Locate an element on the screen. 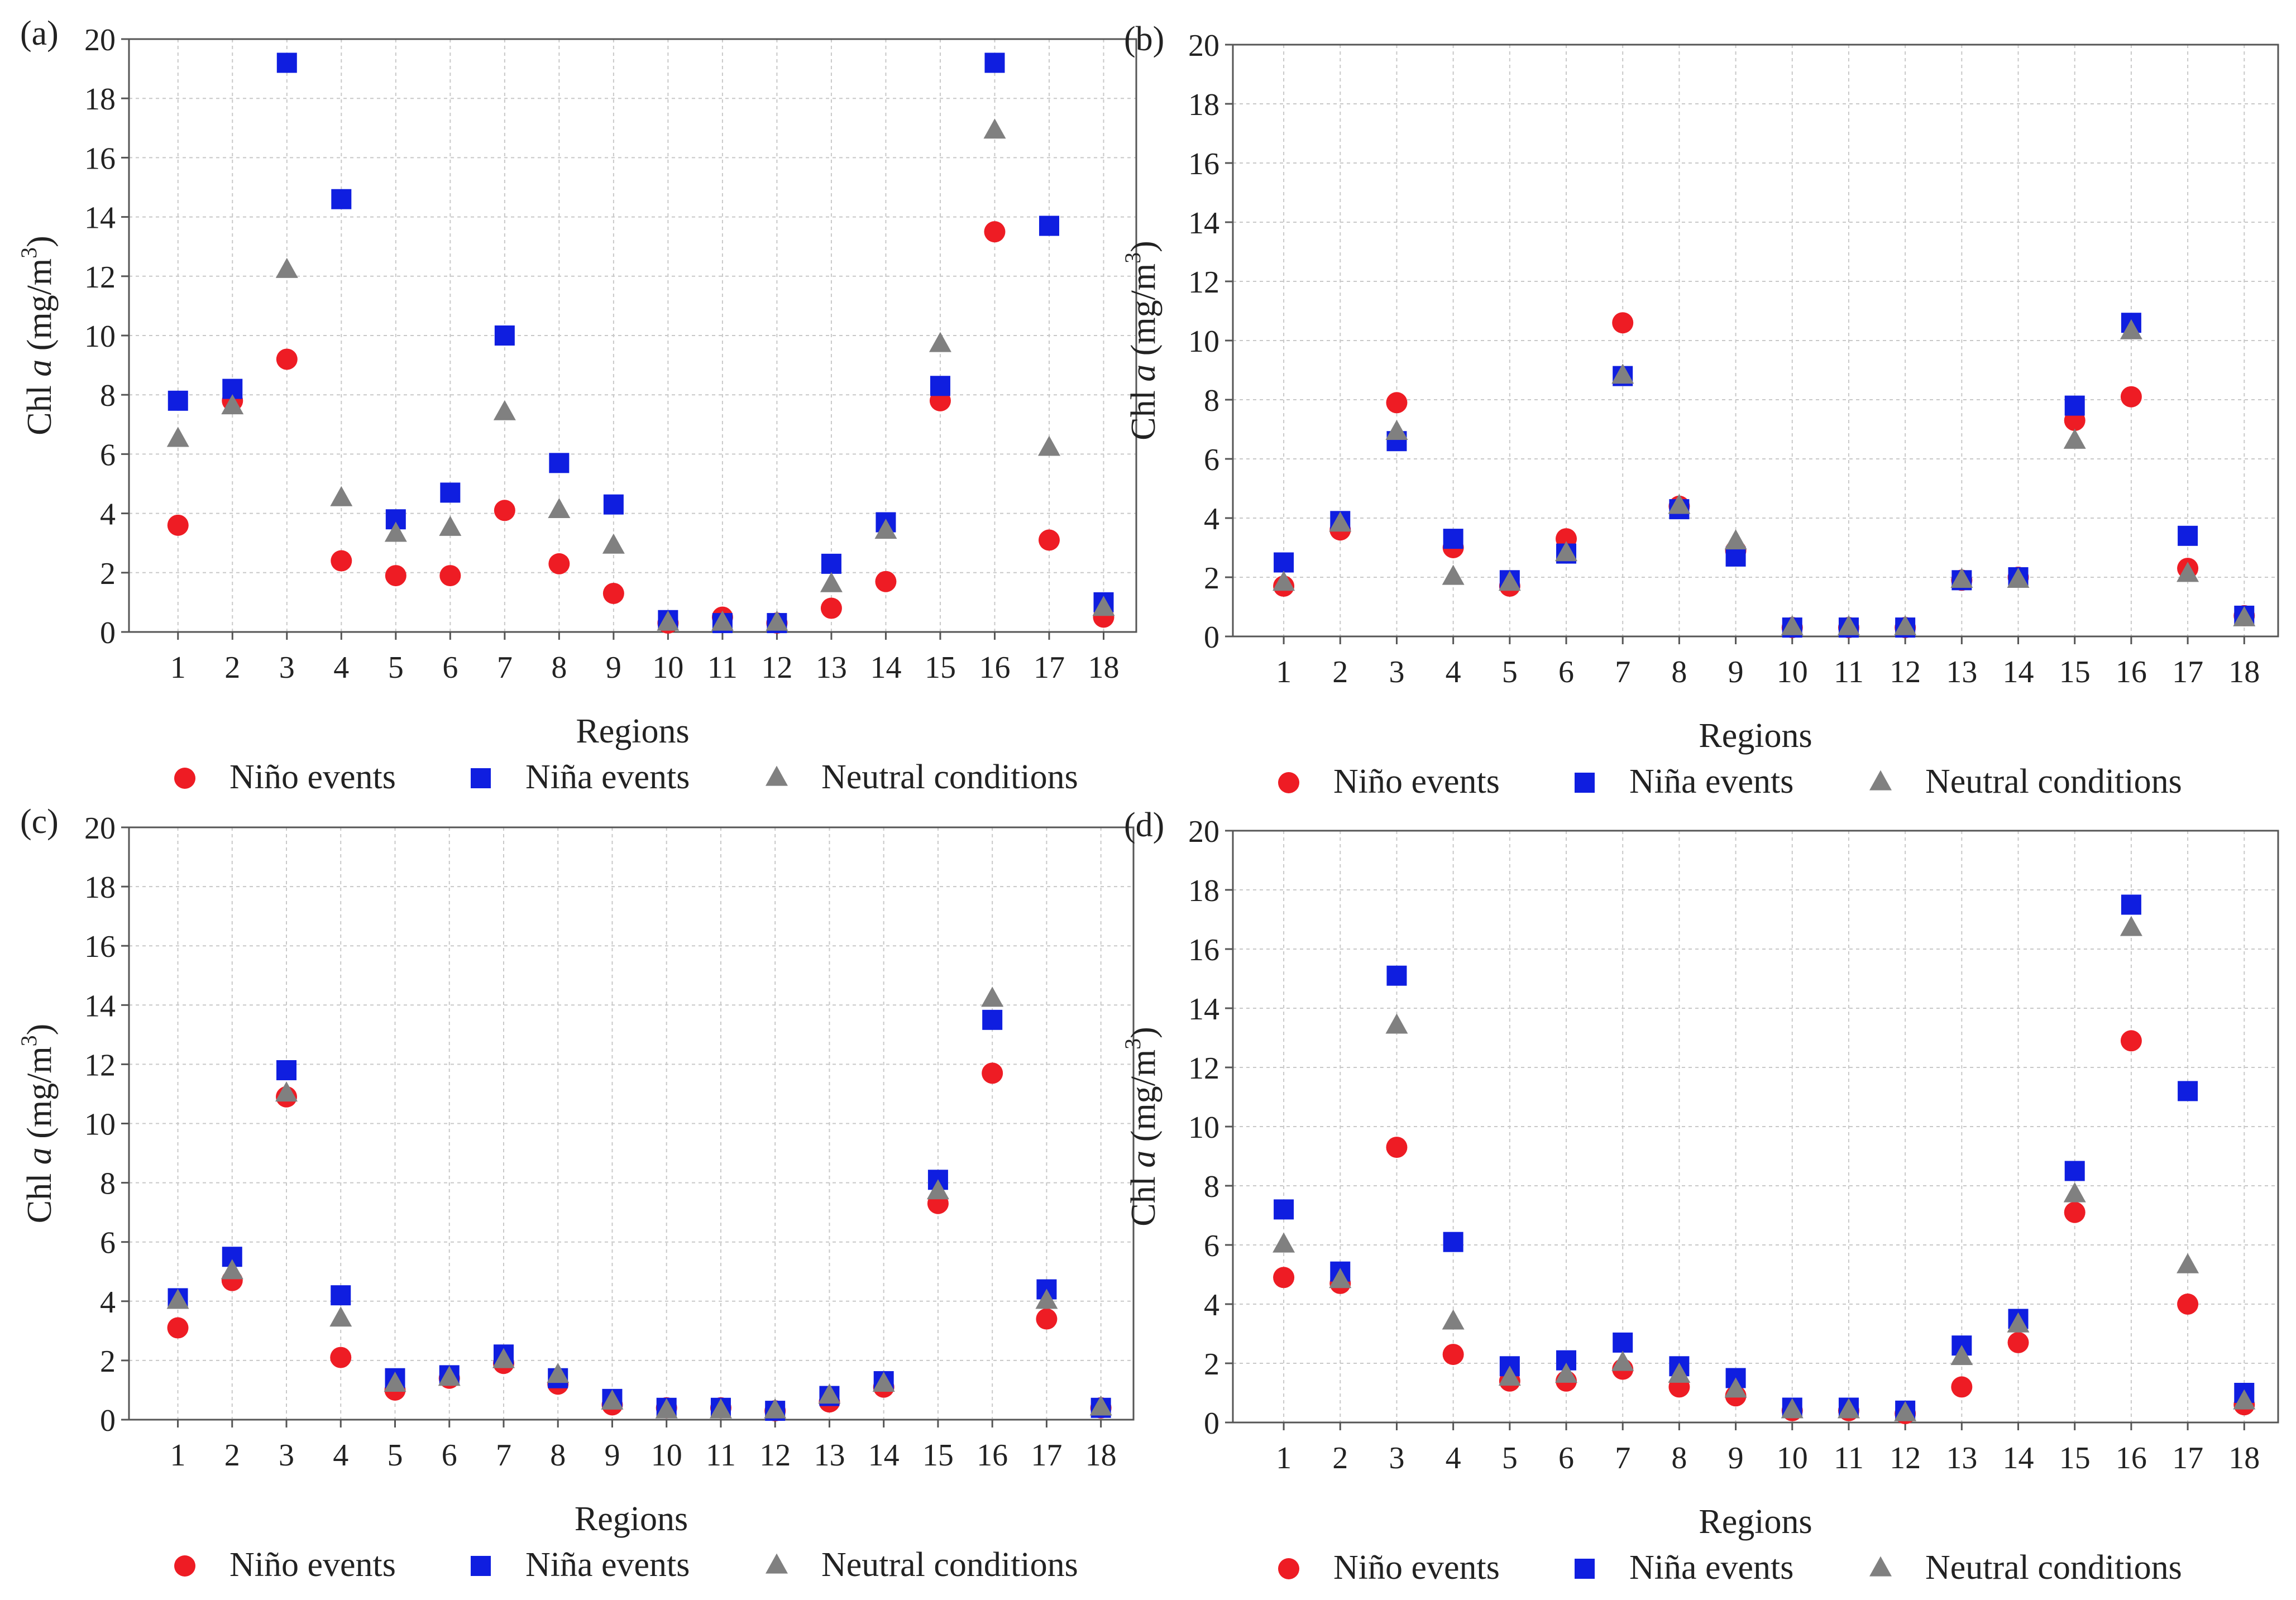 The image size is (2296, 1600). y-tick-label: 16 is located at coordinates (100, 158).